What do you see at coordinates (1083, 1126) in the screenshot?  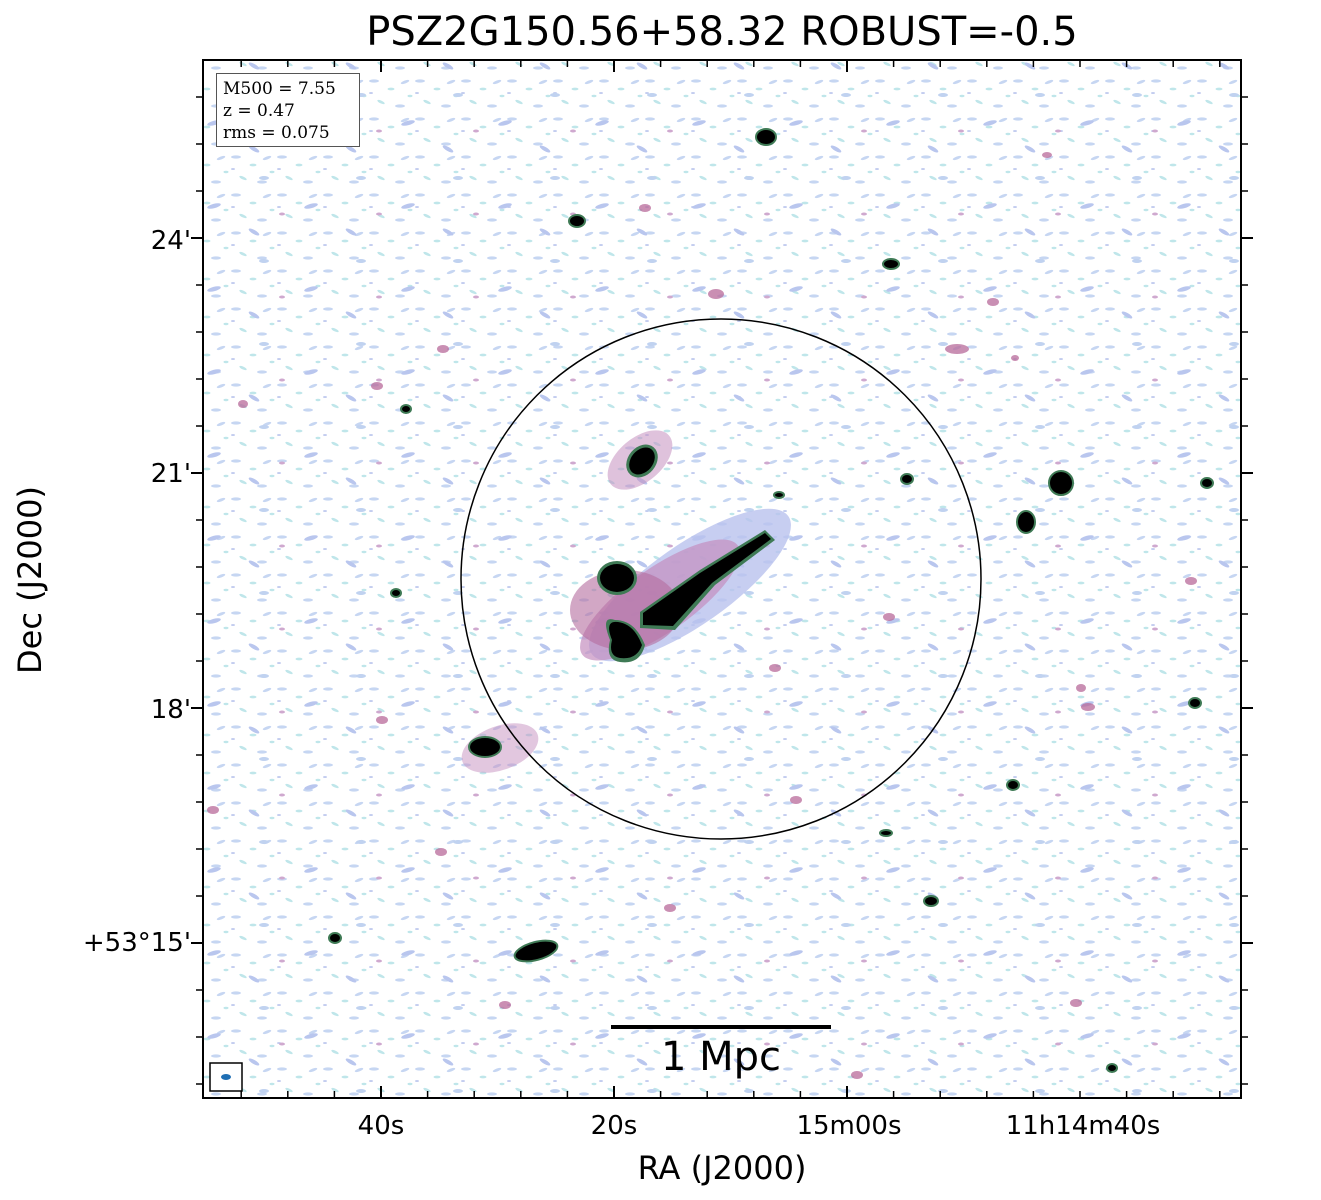 I see `x-tick-label: 11h14m40s` at bounding box center [1083, 1126].